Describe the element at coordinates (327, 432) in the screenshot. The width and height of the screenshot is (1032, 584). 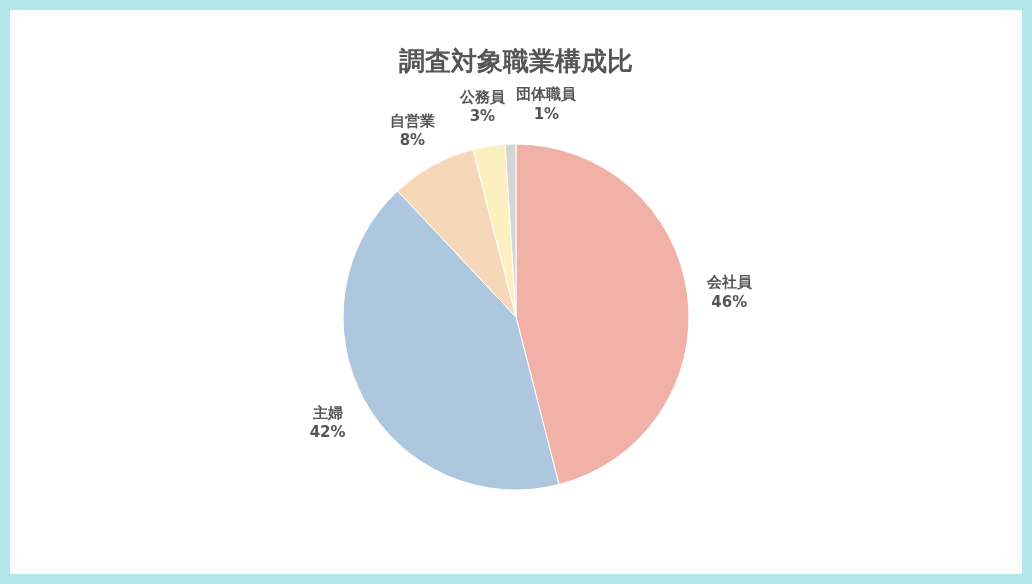
I see `data-label: 42%` at that location.